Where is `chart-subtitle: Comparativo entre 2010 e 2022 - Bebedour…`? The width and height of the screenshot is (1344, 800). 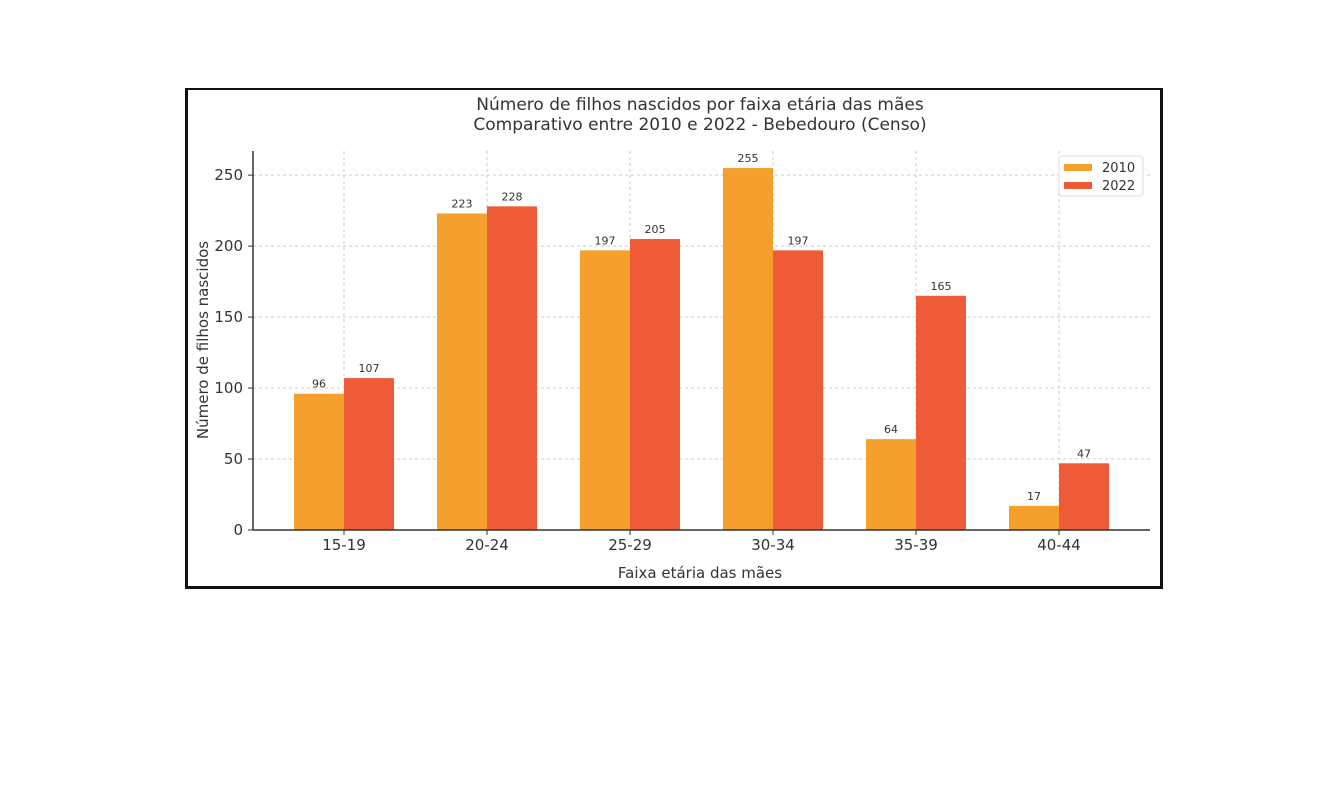
chart-subtitle: Comparativo entre 2010 e 2022 - Bebedour… is located at coordinates (699, 125).